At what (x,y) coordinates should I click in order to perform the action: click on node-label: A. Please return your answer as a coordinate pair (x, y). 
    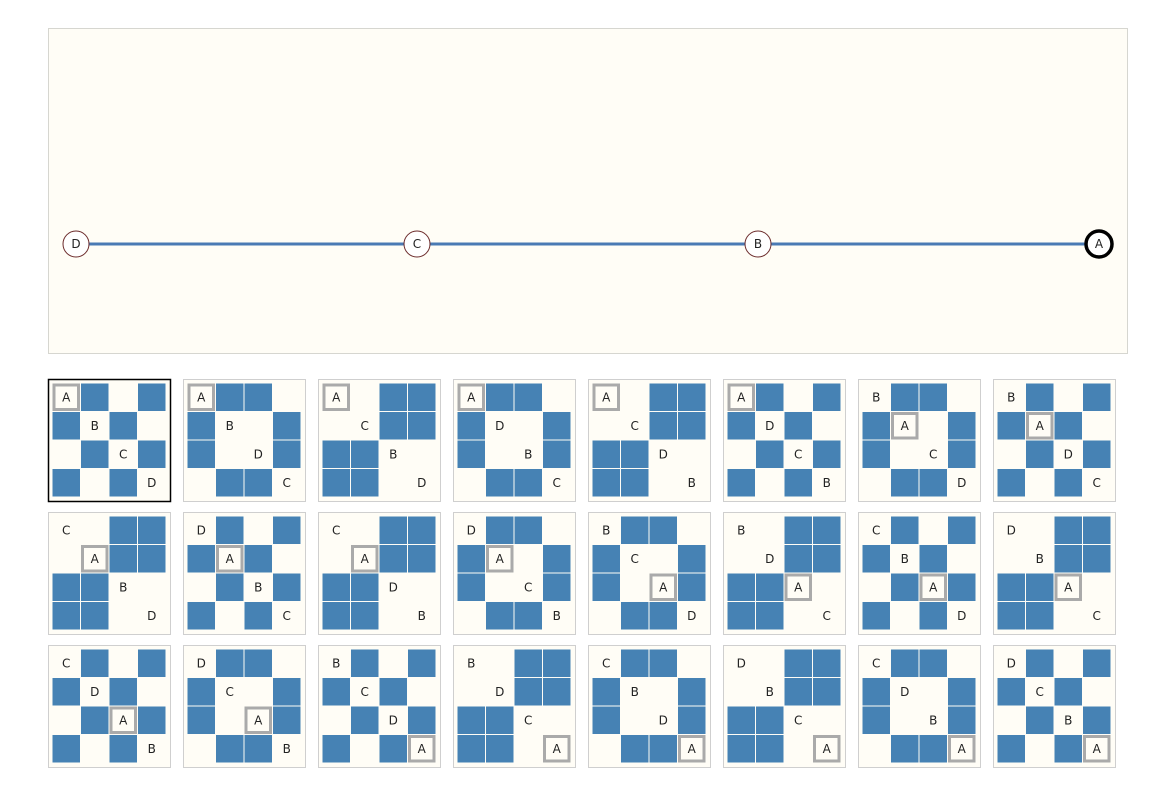
    Looking at the image, I should click on (1099, 244).